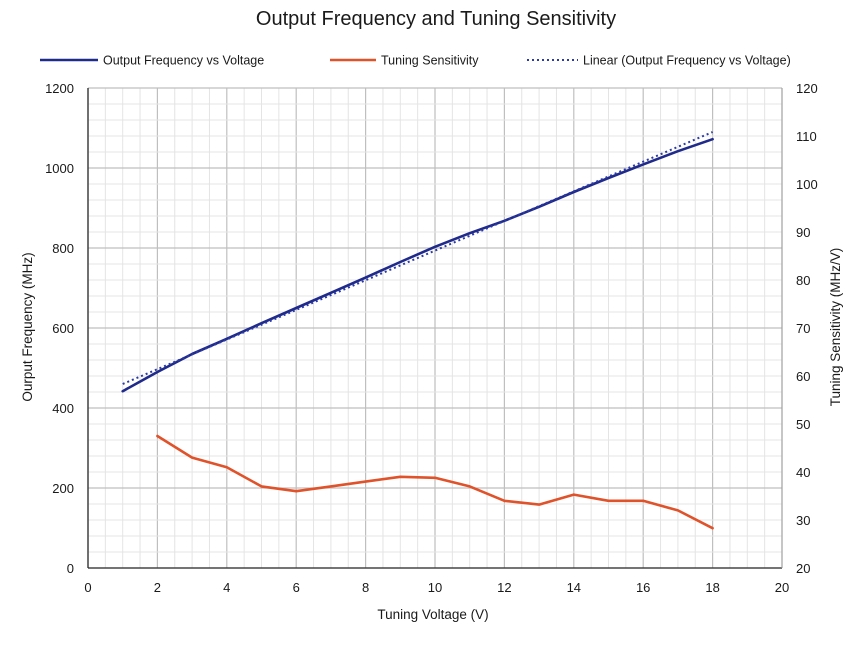  I want to click on y2-tick-label: 50, so click(803, 424).